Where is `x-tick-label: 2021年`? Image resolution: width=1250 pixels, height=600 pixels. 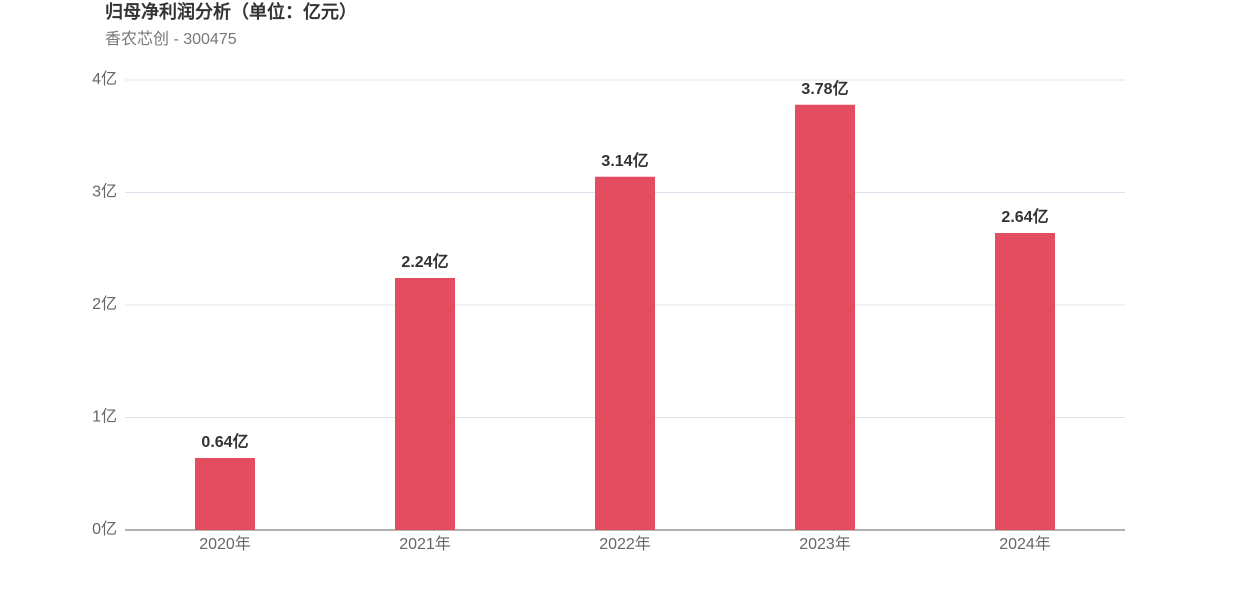 x-tick-label: 2021年 is located at coordinates (425, 544).